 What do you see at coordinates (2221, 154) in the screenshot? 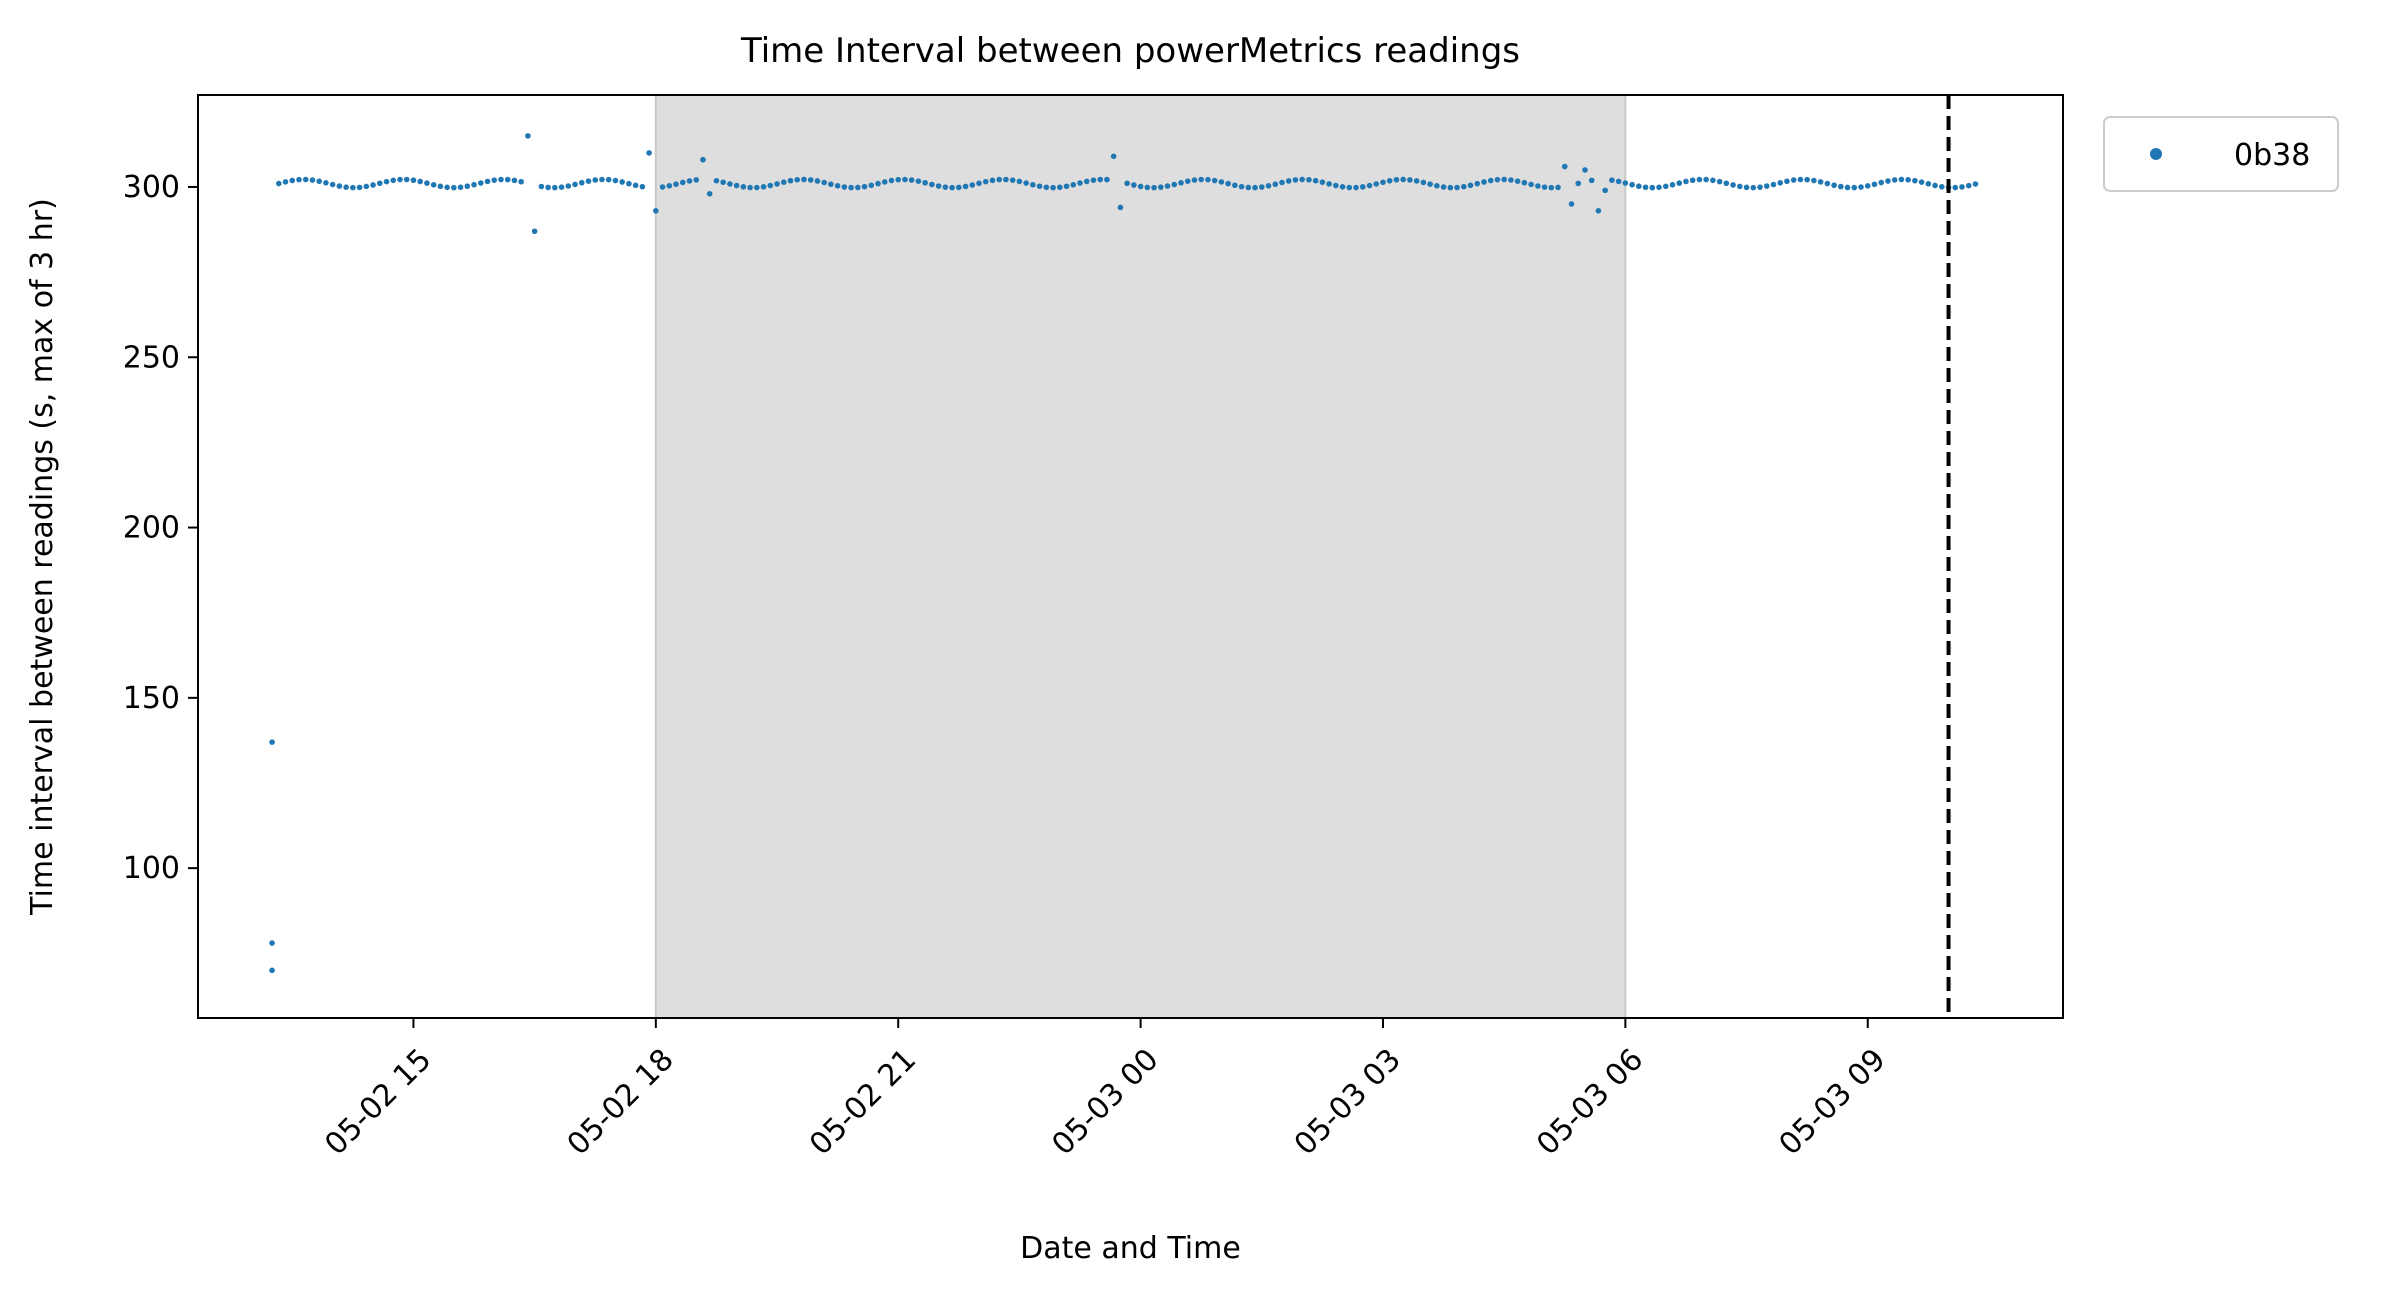
I see `legend: 0b38` at bounding box center [2221, 154].